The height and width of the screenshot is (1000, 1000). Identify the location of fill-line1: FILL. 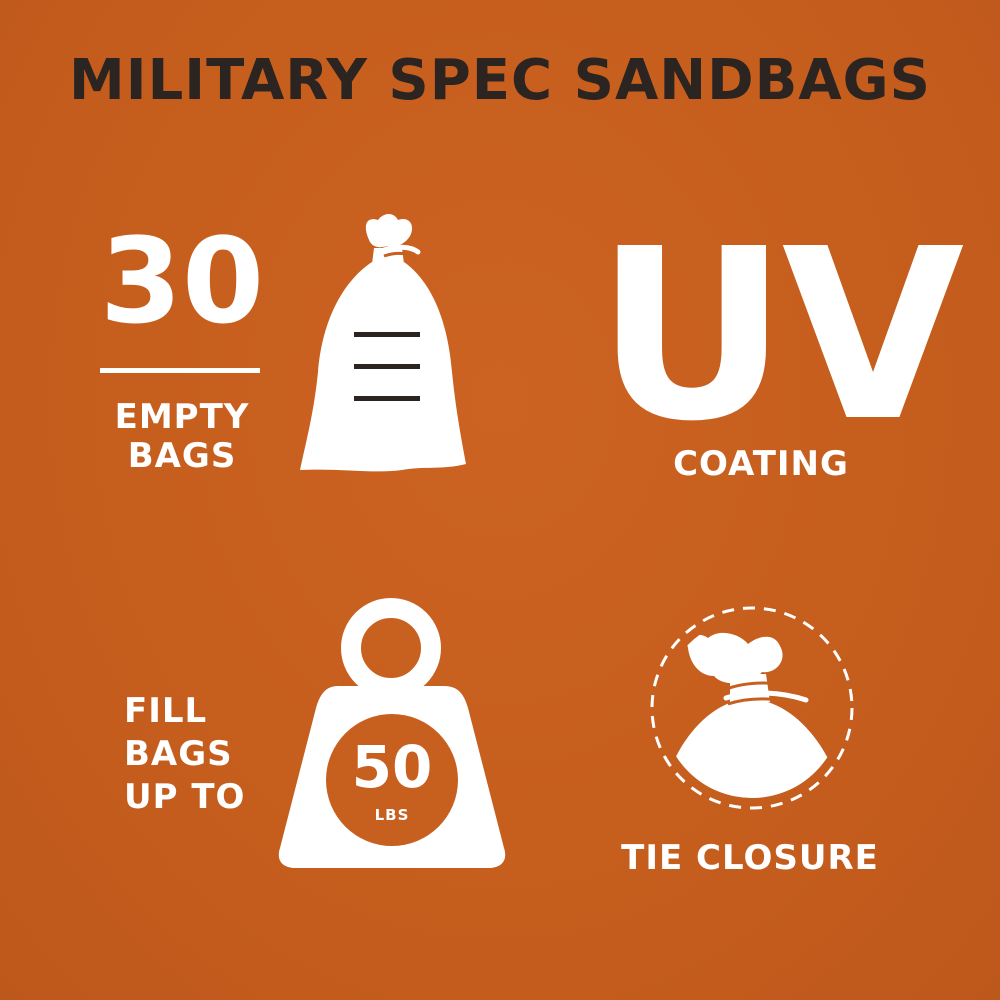
(166, 711).